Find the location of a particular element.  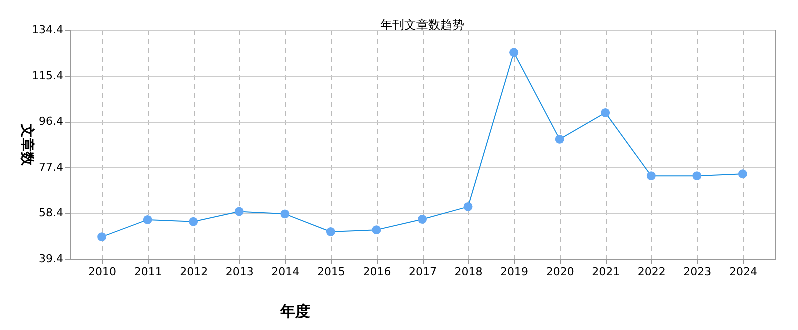

x-tick-label: 2014 is located at coordinates (286, 272).